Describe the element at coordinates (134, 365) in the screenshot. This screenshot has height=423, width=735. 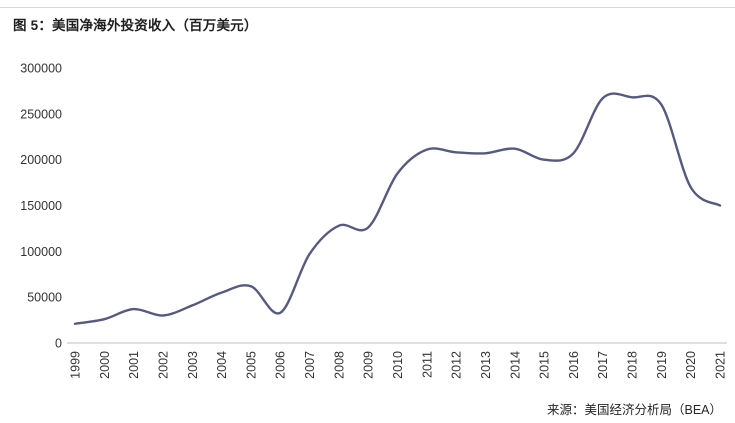
I see `x-axis-tick-label: 2001` at that location.